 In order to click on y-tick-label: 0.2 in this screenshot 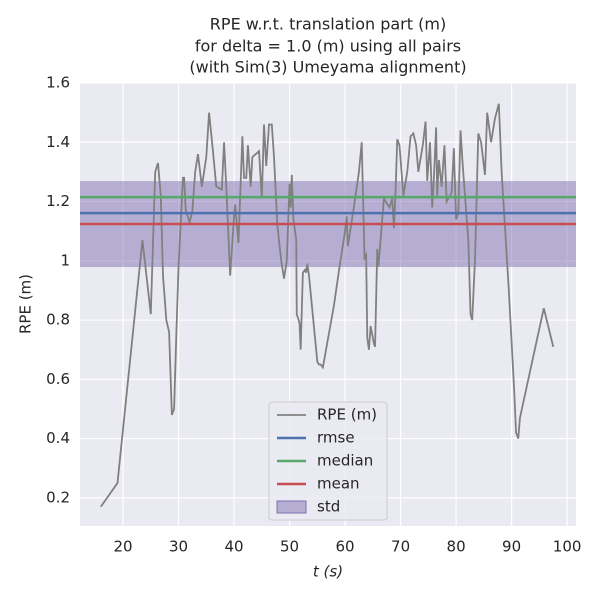, I will do `click(58, 497)`.